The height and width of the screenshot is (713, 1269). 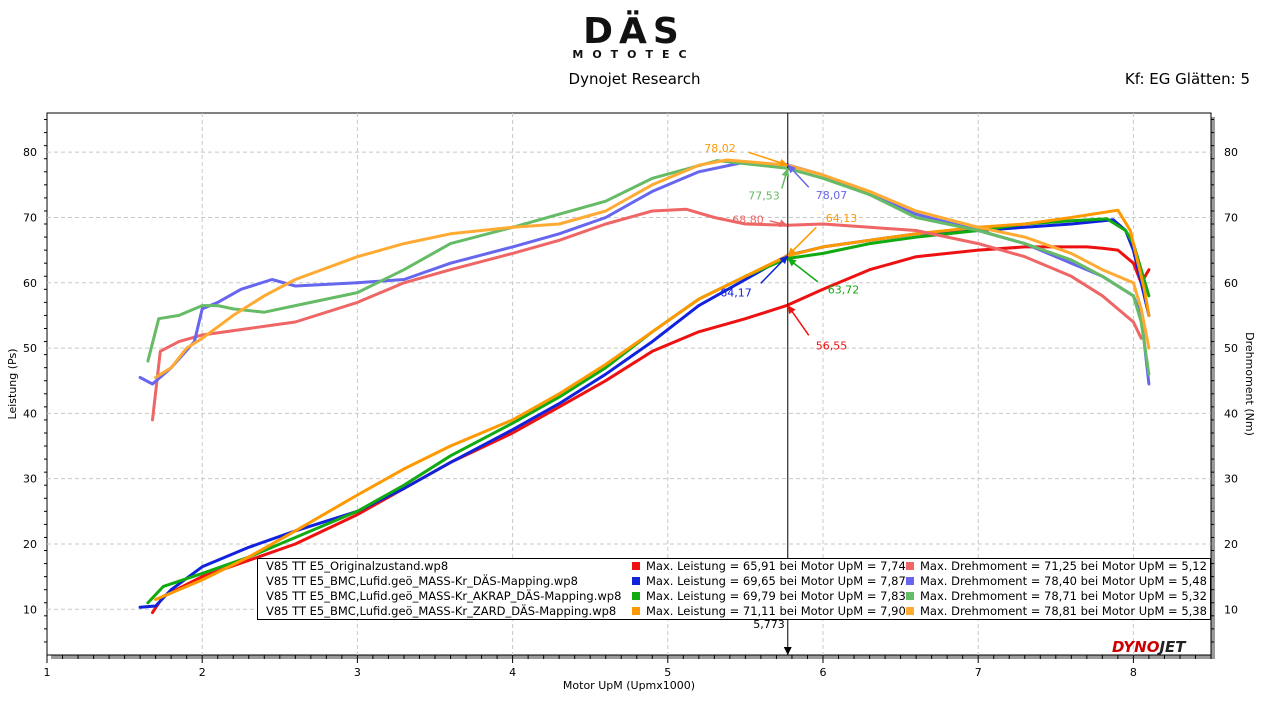 What do you see at coordinates (30, 217) in the screenshot?
I see `y-left-tick-label: 70` at bounding box center [30, 217].